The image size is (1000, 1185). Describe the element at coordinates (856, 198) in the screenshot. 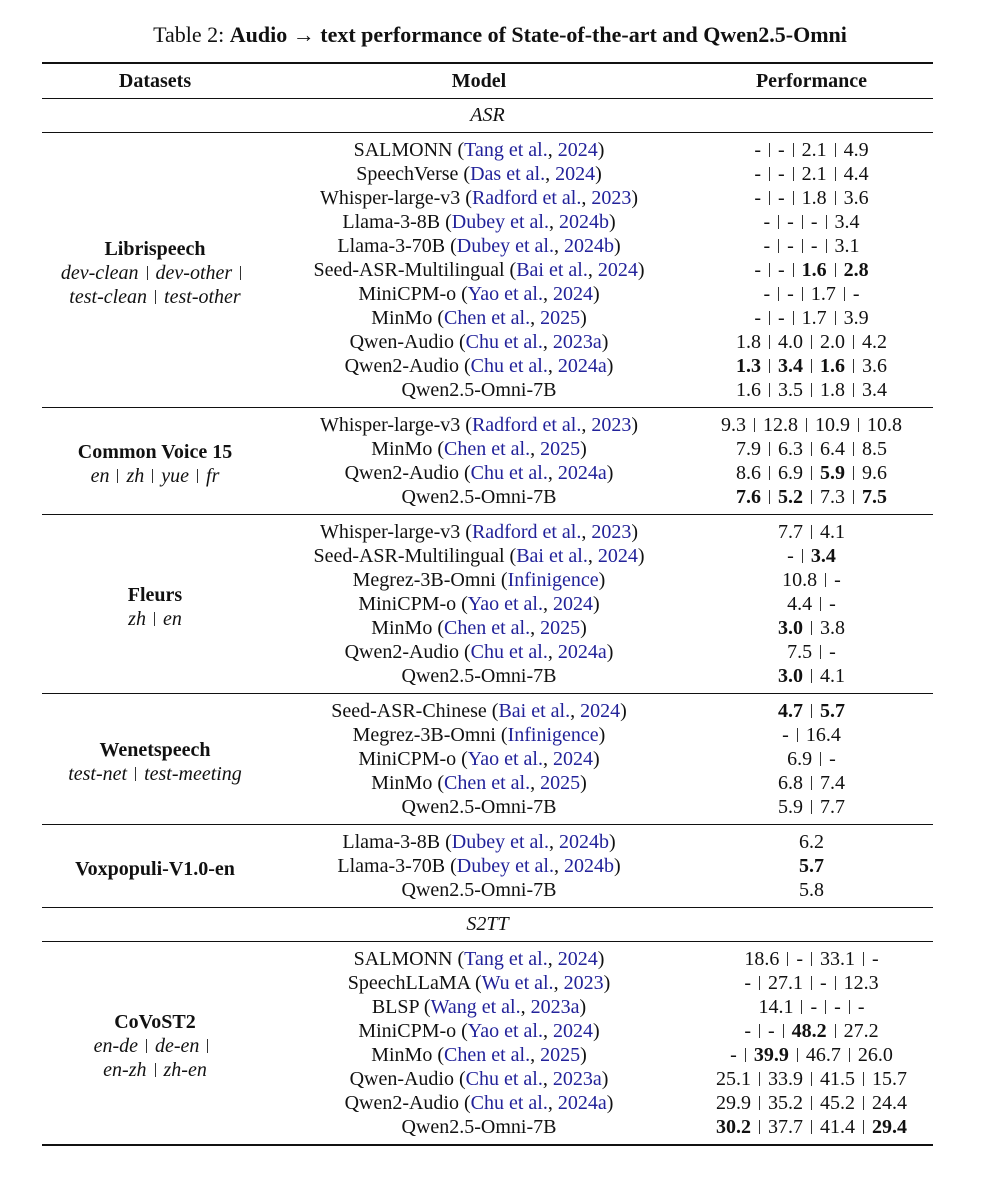

I see `performance-value: 3.6` at that location.